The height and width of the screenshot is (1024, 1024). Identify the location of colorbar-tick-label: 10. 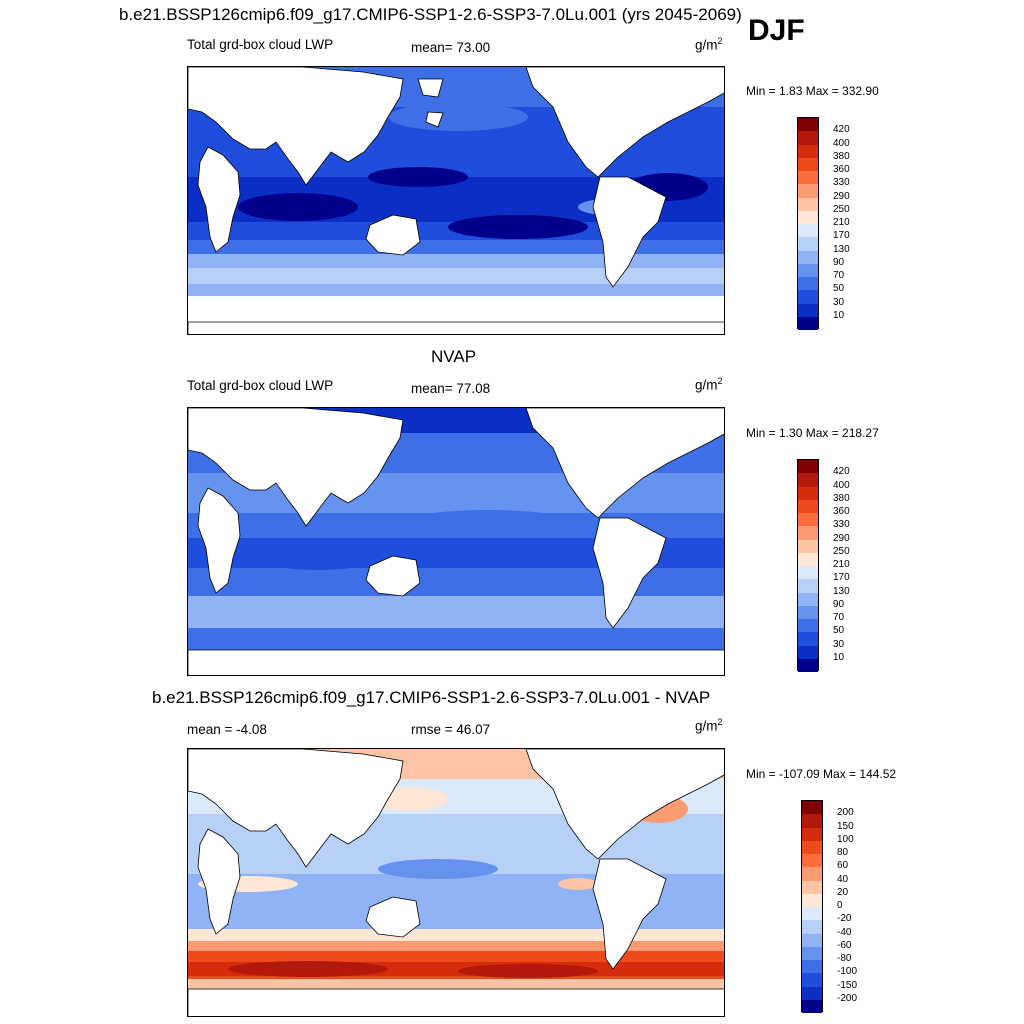
(839, 657).